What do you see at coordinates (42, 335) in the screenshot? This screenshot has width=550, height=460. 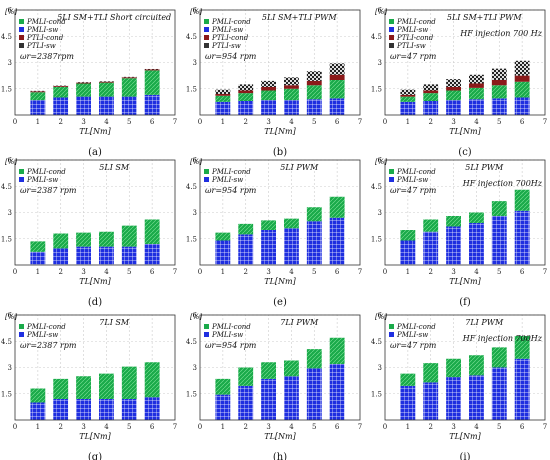 I see `legend-label: PMLI-sw` at bounding box center [42, 335].